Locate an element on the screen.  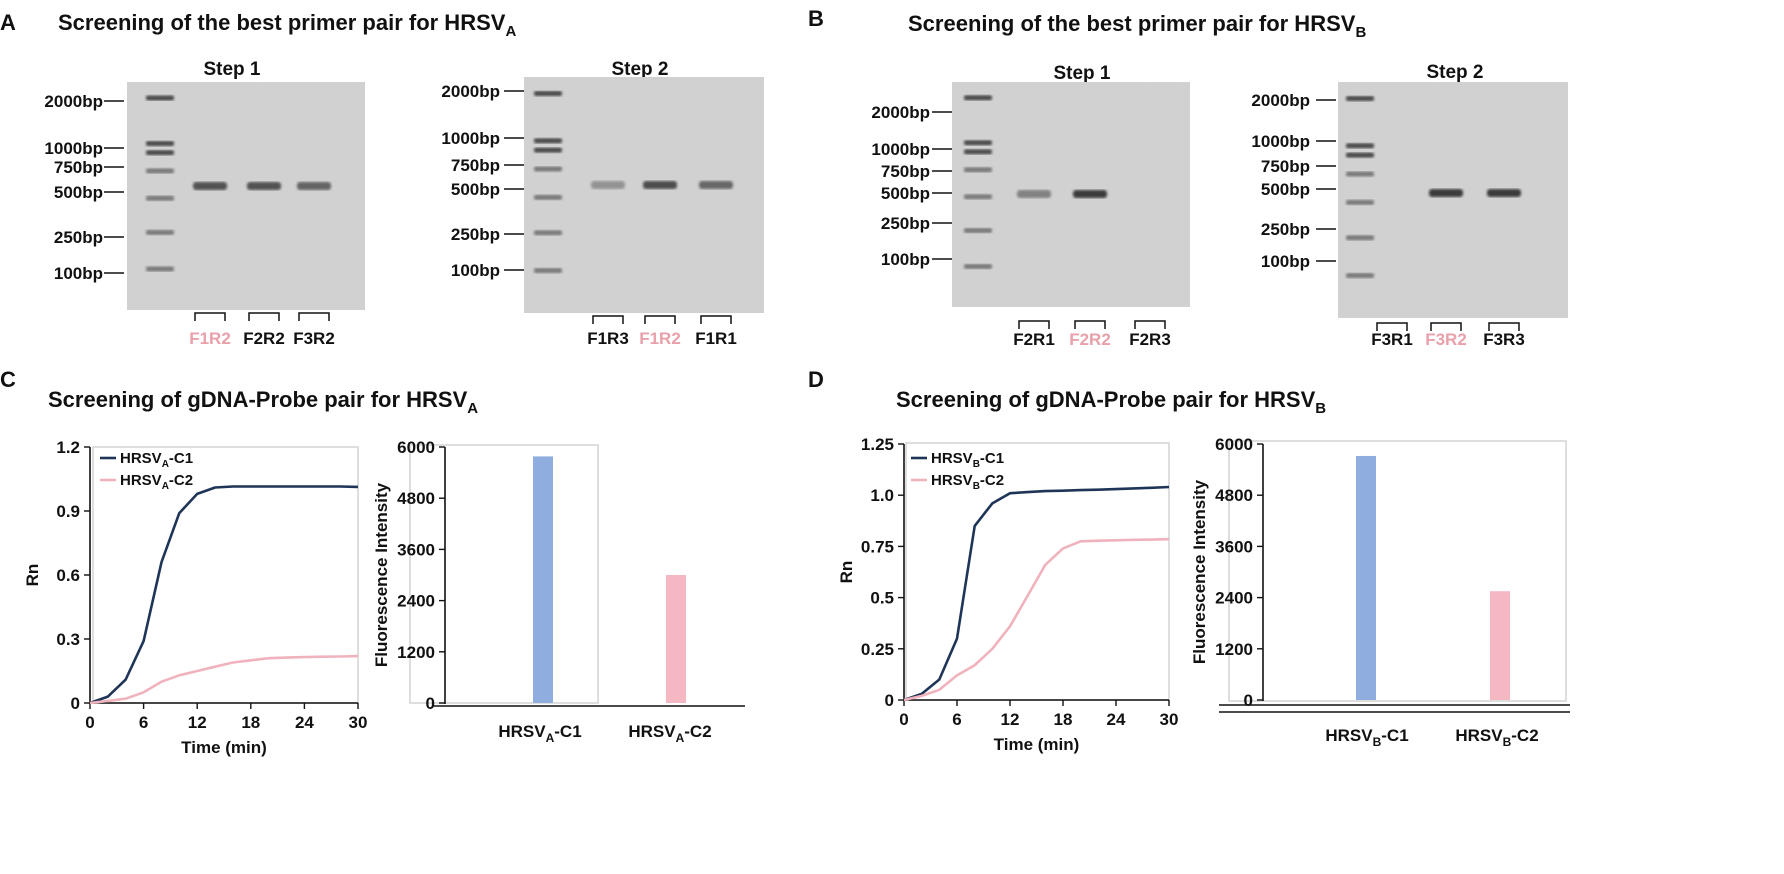
legend-label: HRSVA-C2 is located at coordinates (156, 482).